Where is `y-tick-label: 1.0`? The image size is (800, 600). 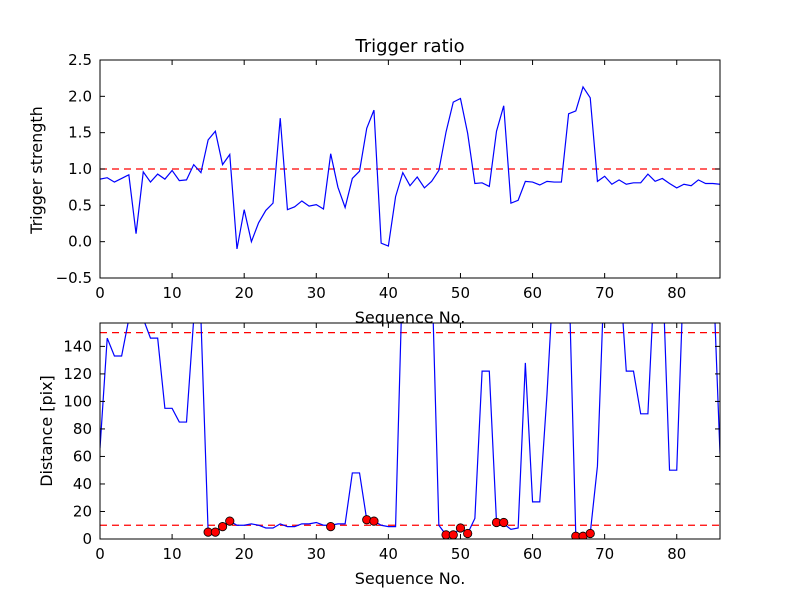
y-tick-label: 1.0 is located at coordinates (80, 169).